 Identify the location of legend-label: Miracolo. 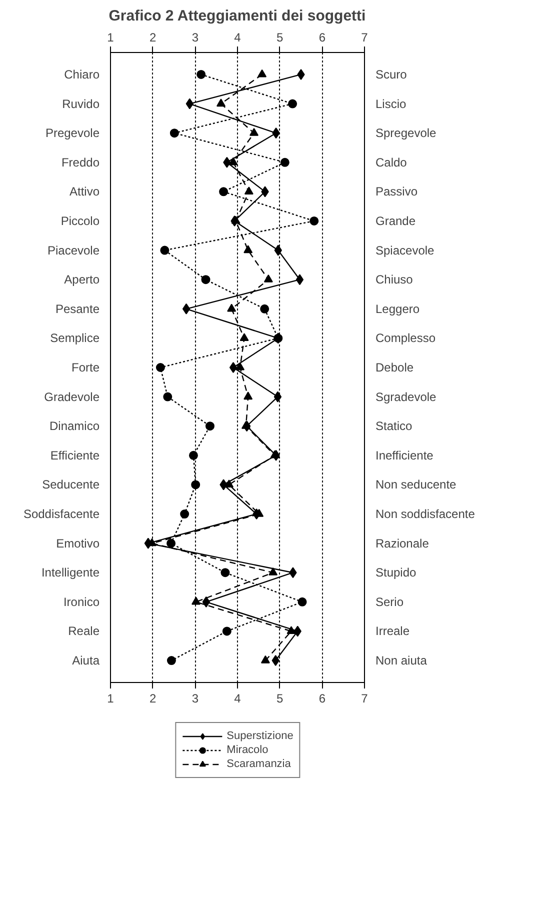
(247, 750).